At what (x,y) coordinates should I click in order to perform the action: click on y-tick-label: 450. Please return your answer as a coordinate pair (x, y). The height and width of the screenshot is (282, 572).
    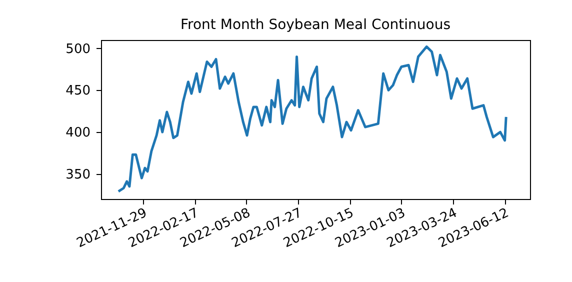
    Looking at the image, I should click on (78, 91).